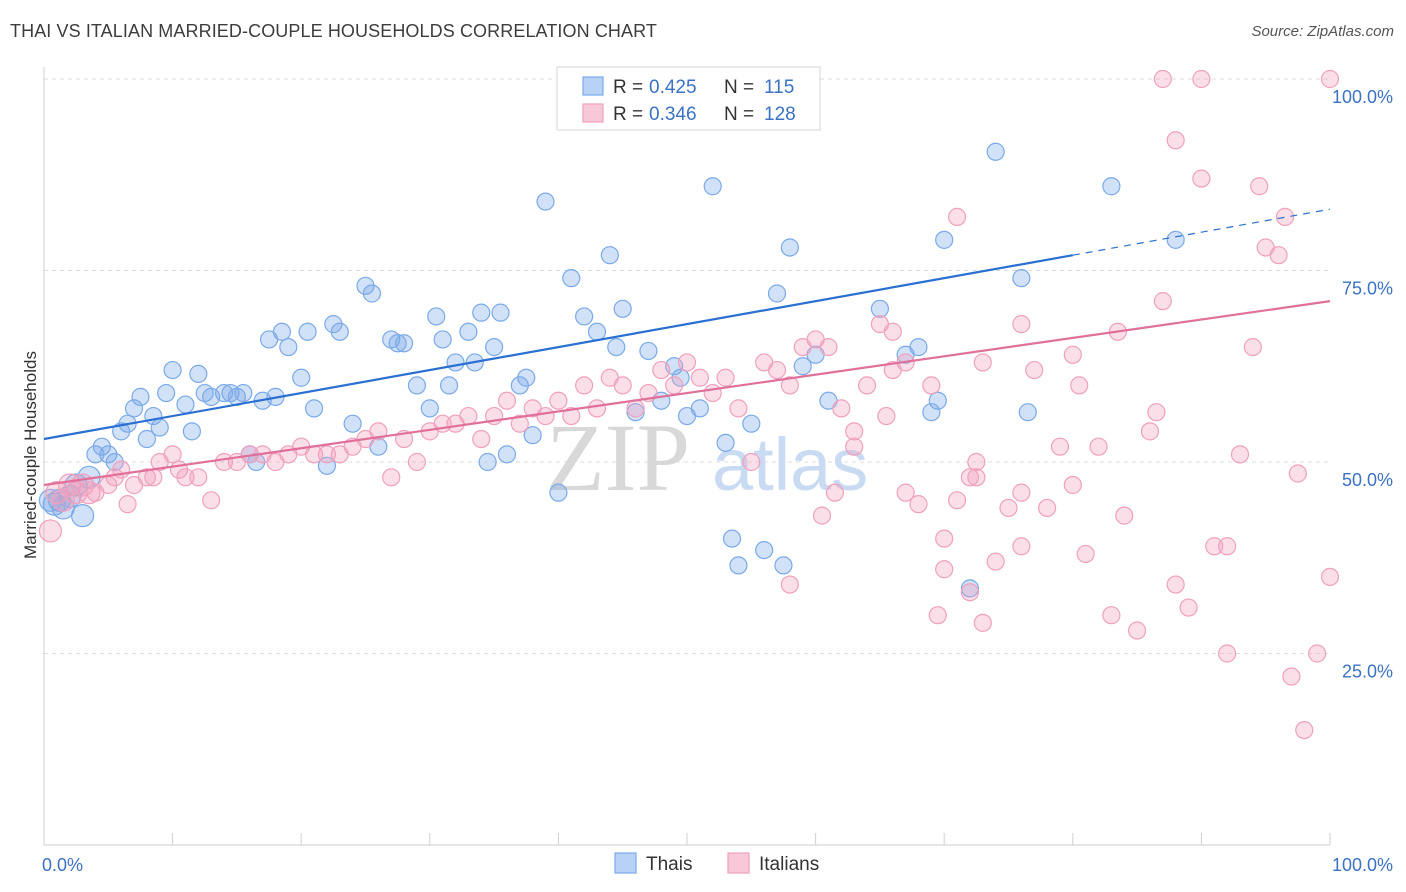  Describe the element at coordinates (625, 863) in the screenshot. I see `bottom-legend-swatch-thais` at that location.